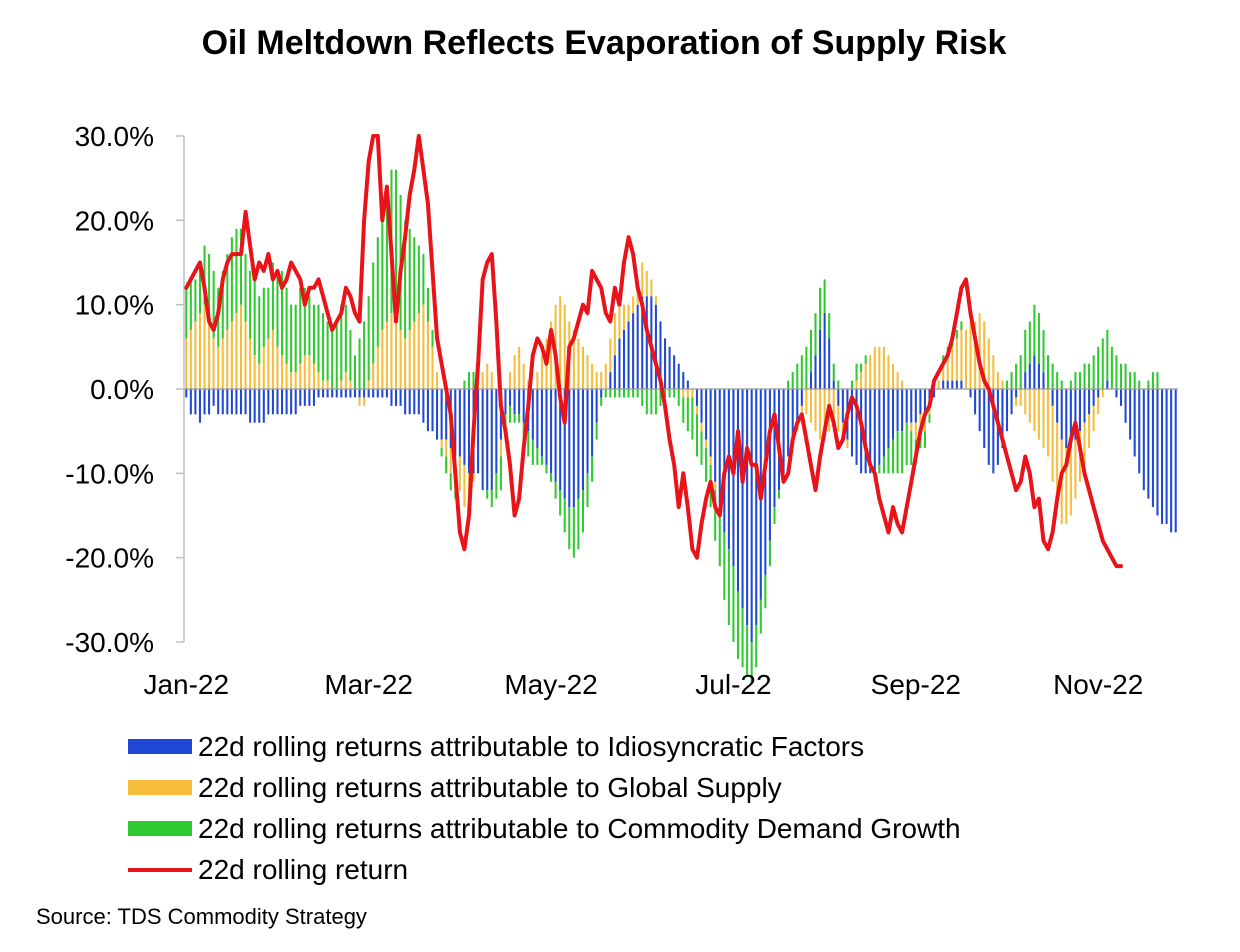 The width and height of the screenshot is (1240, 952). Describe the element at coordinates (160, 828) in the screenshot. I see `legend-swatch-demand` at that location.